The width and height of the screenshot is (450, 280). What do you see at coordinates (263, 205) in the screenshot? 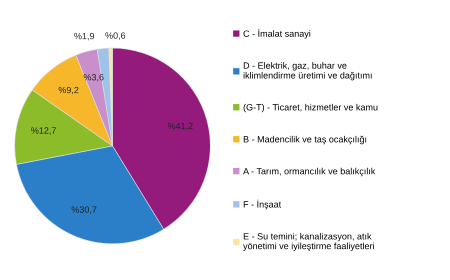
I see `legend-label: F - İnşaat` at bounding box center [263, 205].